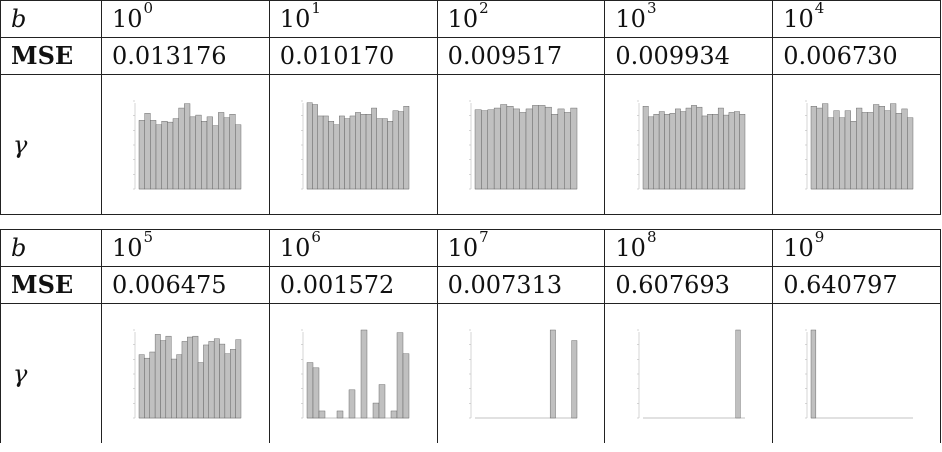 This screenshot has height=452, width=942. What do you see at coordinates (856, 248) in the screenshot?
I see `b-value: 109` at bounding box center [856, 248].